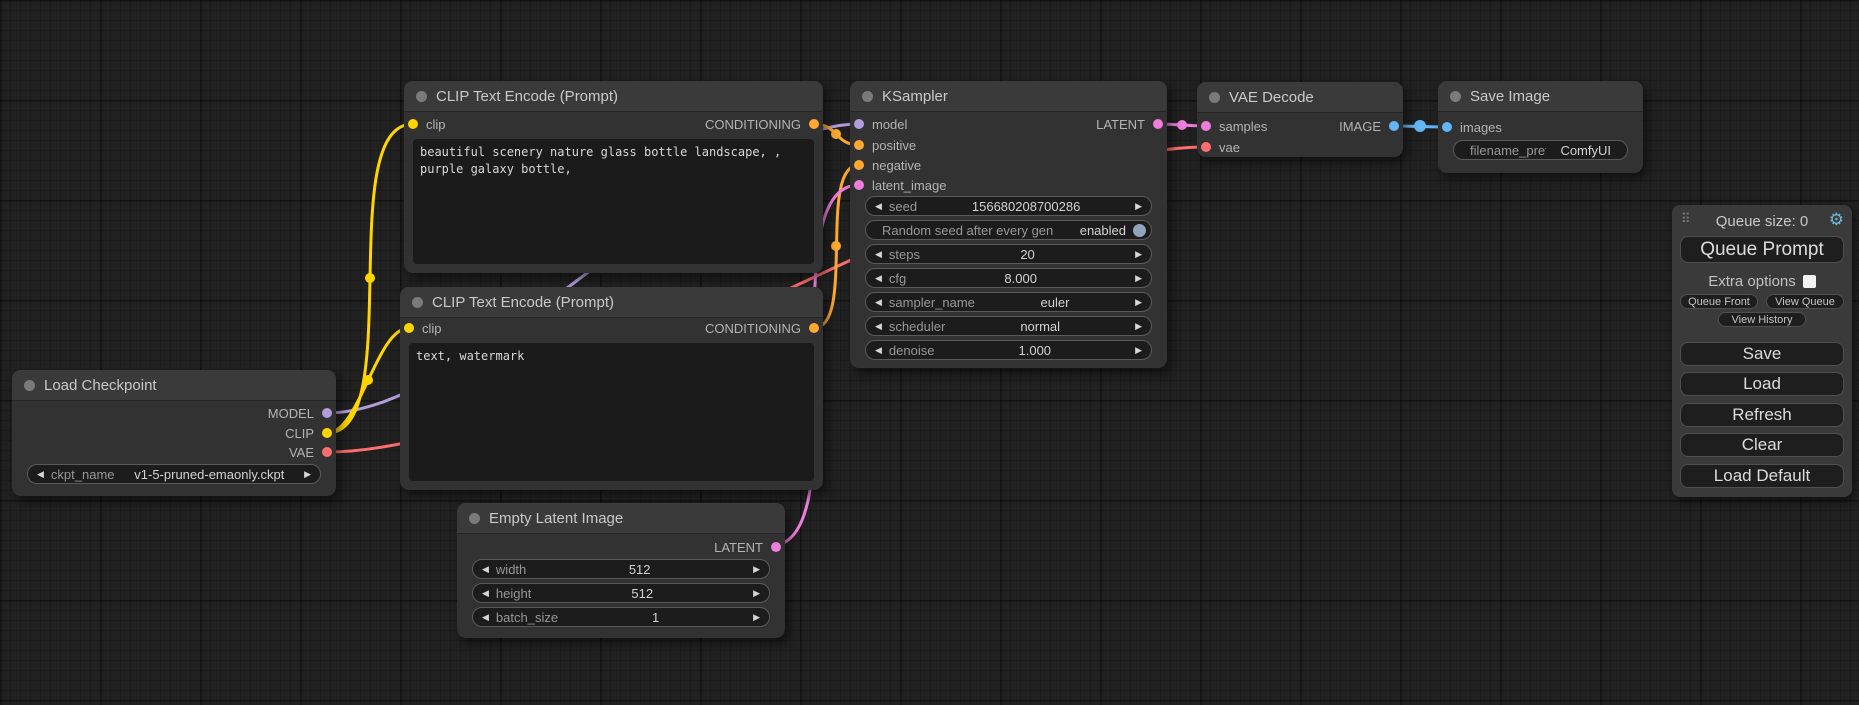  I want to click on queue-front-button: Queue Front, so click(1719, 301).